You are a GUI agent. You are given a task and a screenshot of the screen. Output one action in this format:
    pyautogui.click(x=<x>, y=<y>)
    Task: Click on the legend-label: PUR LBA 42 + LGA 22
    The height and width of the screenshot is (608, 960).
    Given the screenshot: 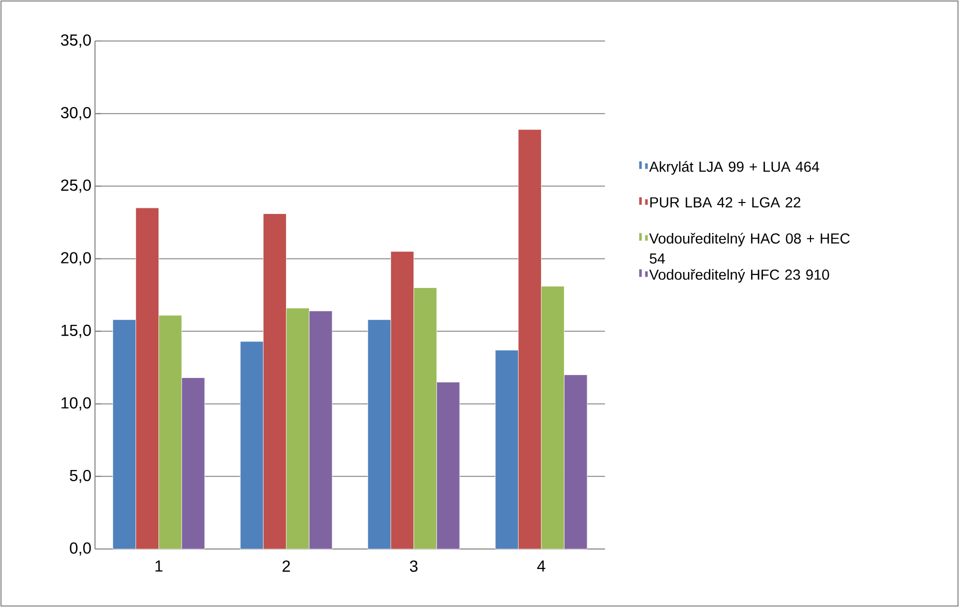 What is the action you would take?
    pyautogui.click(x=725, y=202)
    